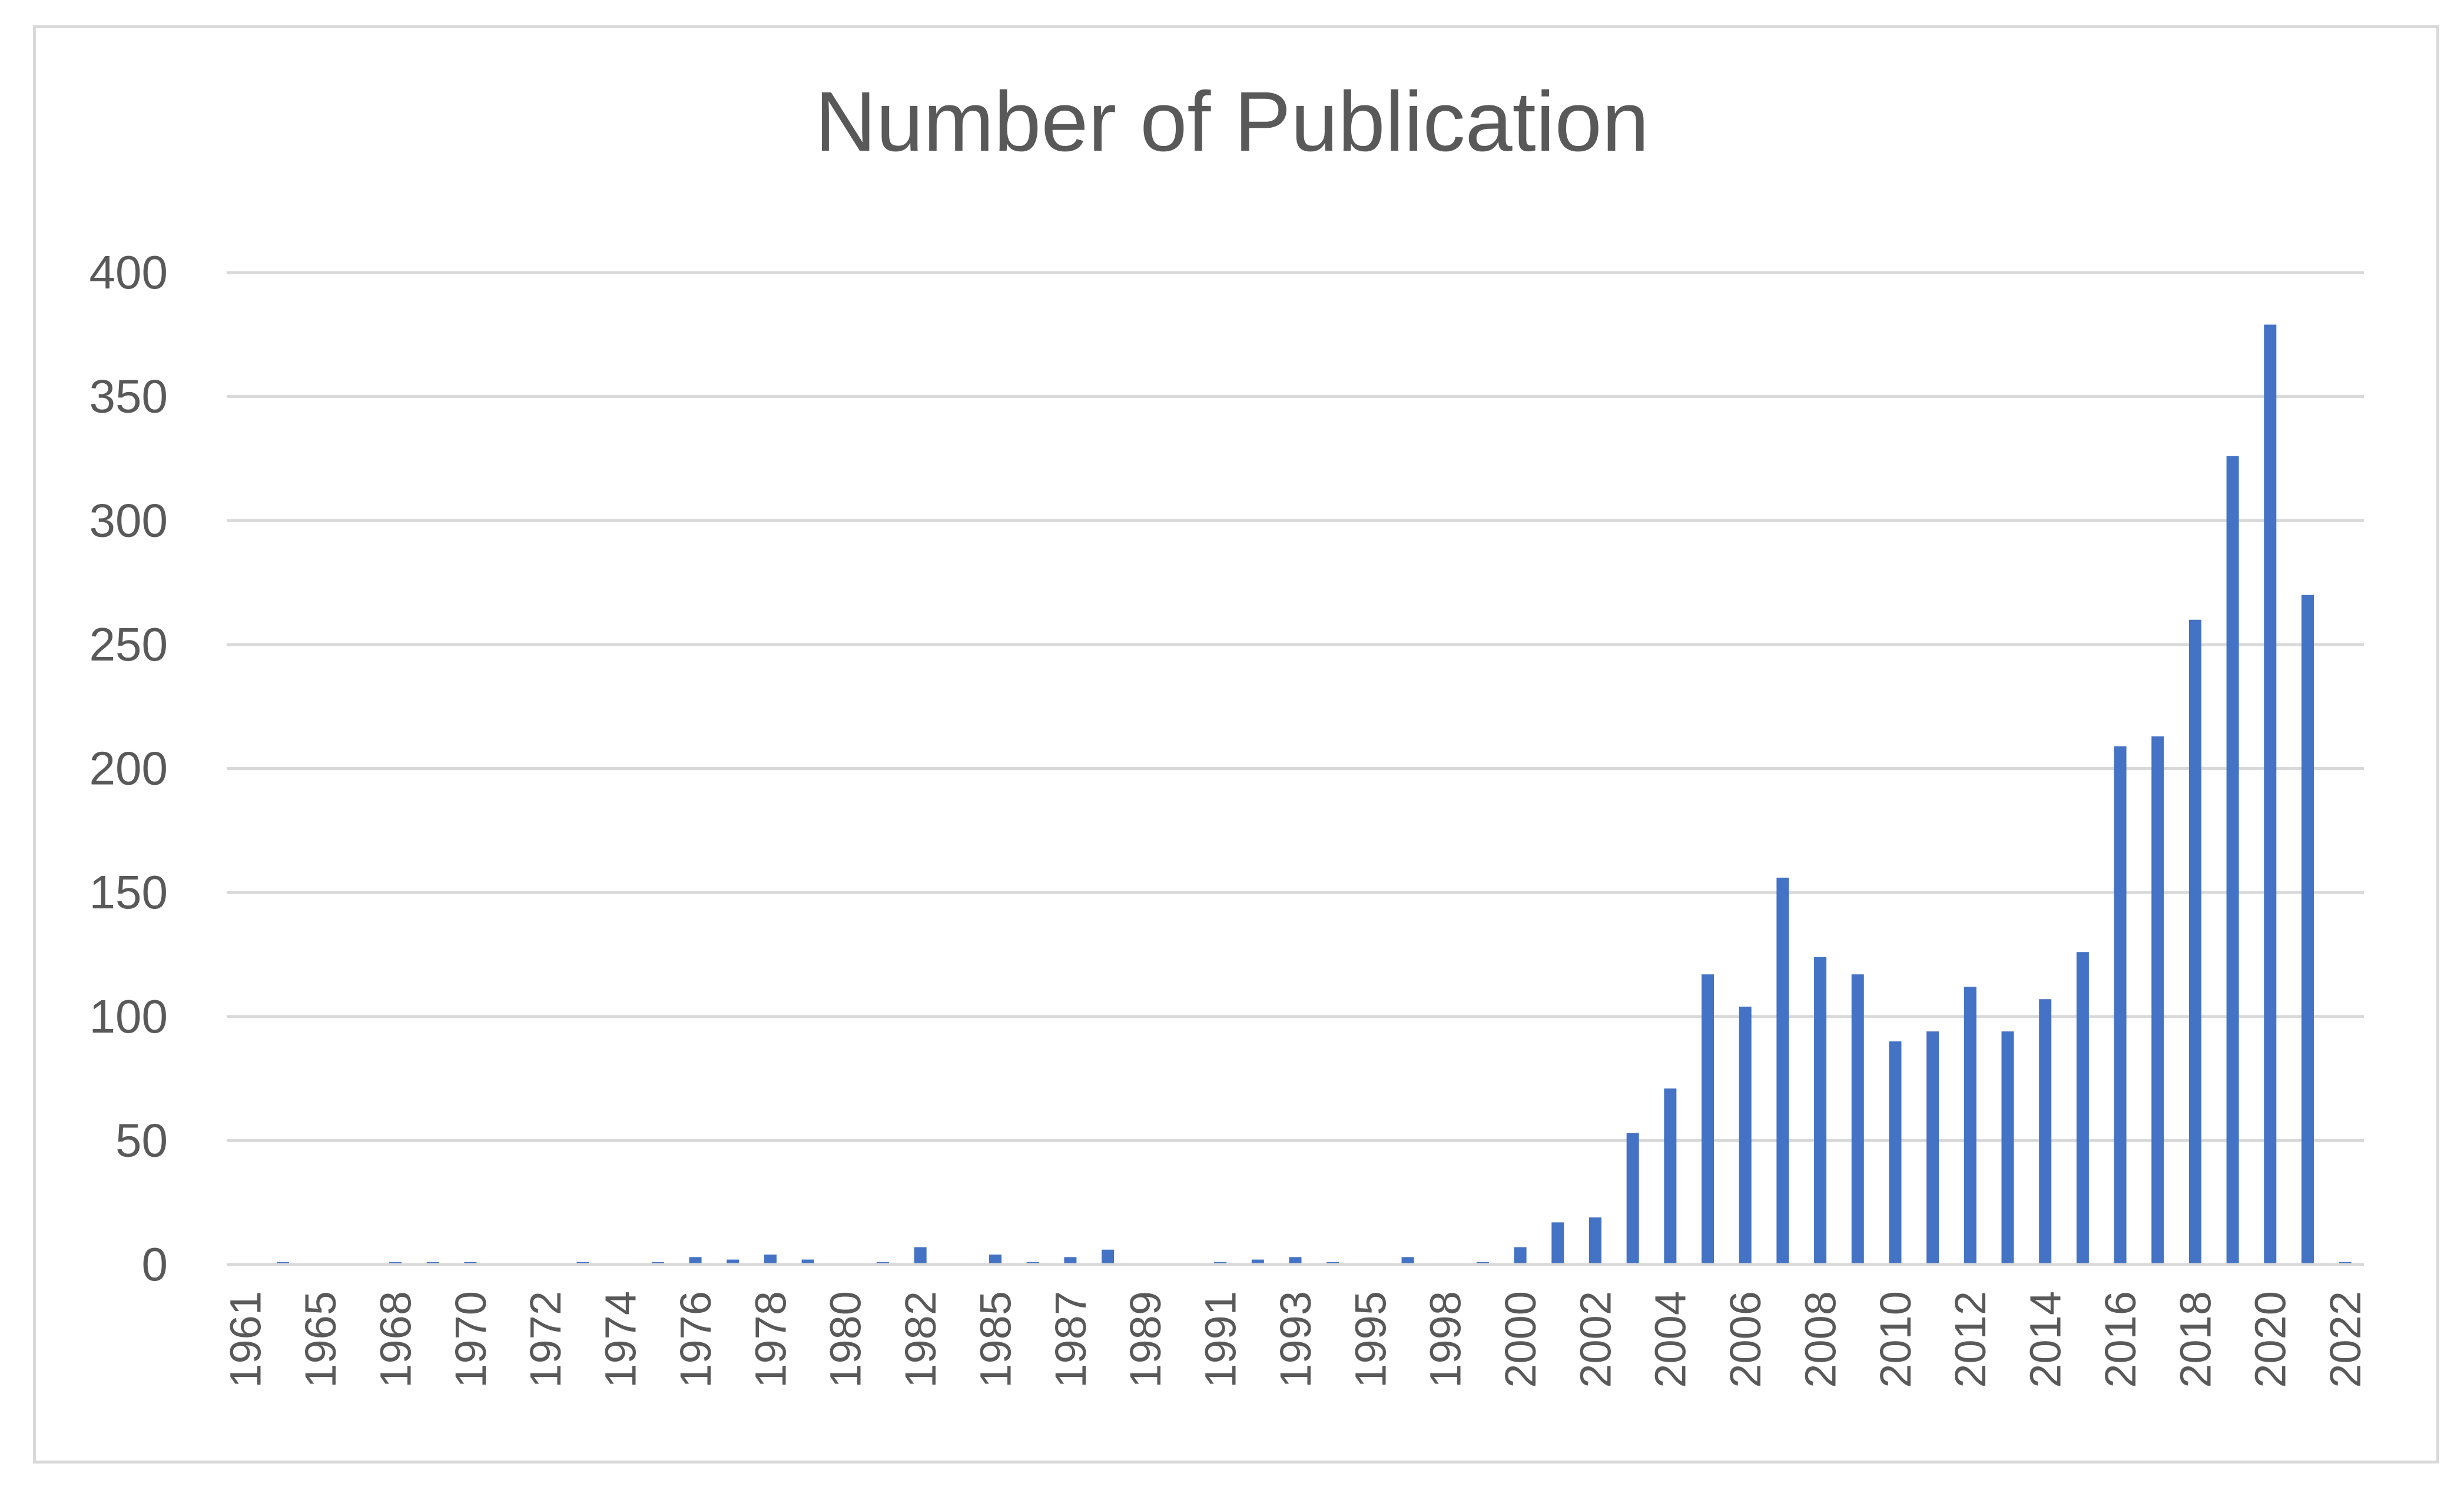 This screenshot has height=1490, width=2464. I want to click on bar-2000, so click(1520, 1256).